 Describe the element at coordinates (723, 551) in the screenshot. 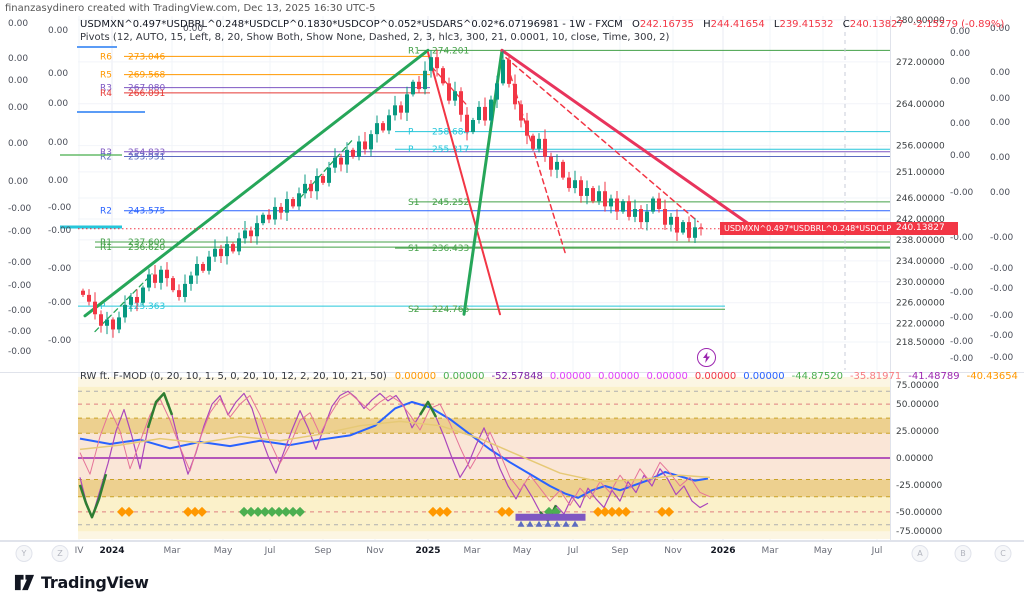

I see `time-tick-label: 2026` at that location.